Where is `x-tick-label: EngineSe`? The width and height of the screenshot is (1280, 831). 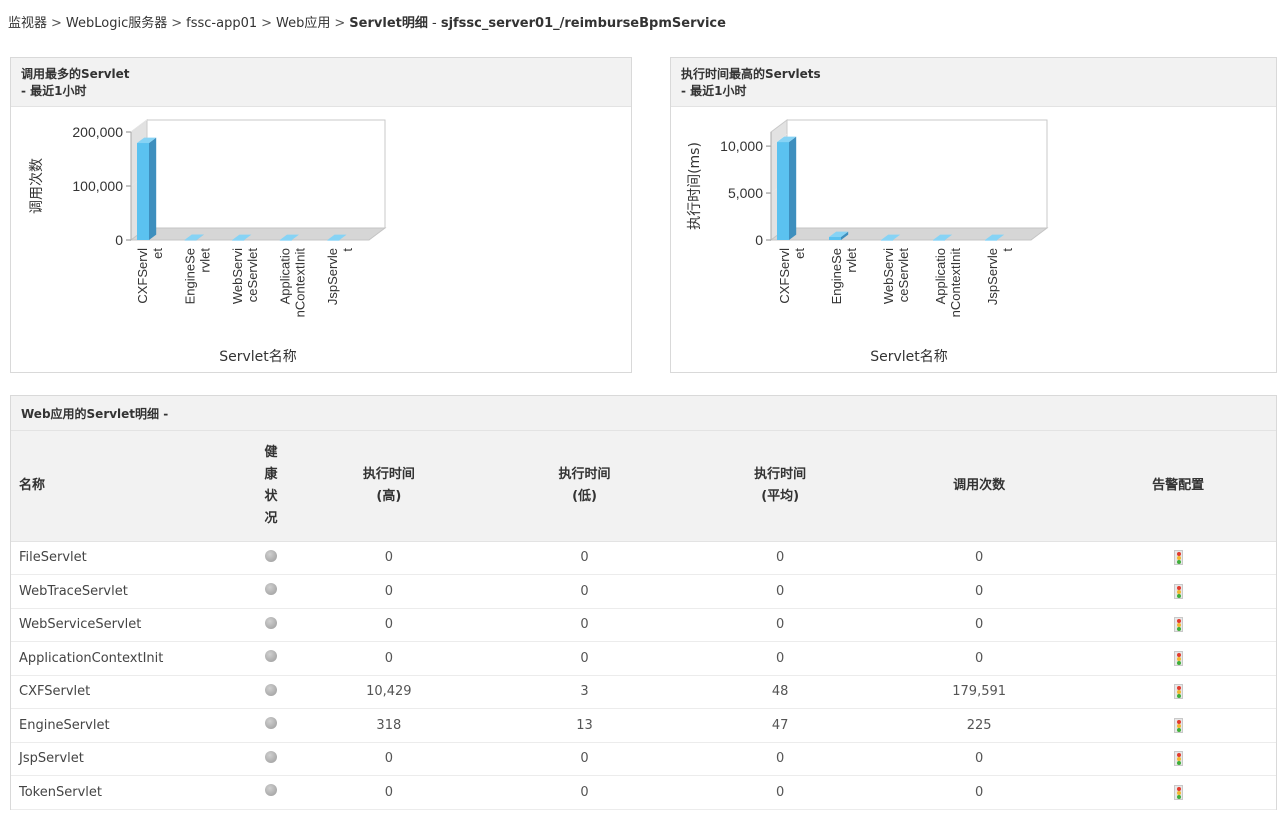 x-tick-label: EngineSe is located at coordinates (836, 276).